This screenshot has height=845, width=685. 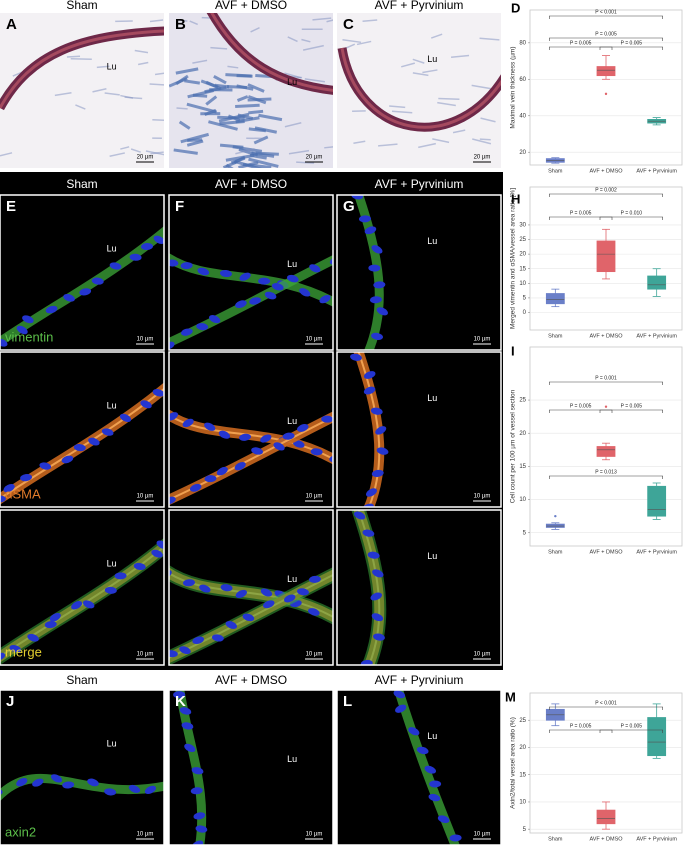 What do you see at coordinates (11, 206) in the screenshot?
I see `panel-letter: E` at bounding box center [11, 206].